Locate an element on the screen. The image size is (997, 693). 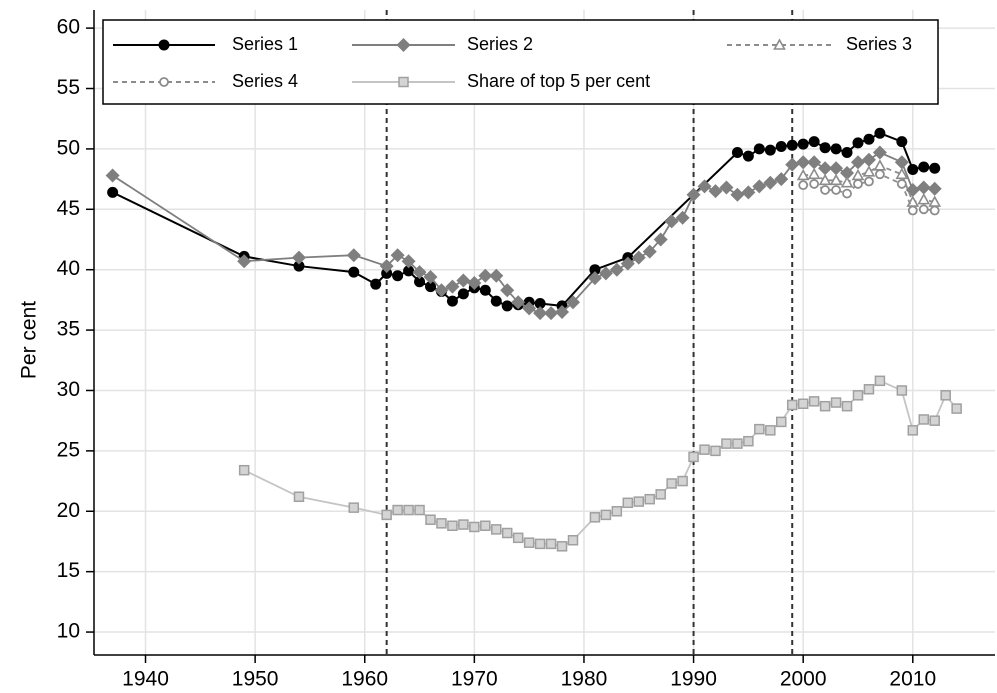
legend-box is located at coordinates (520, 62).